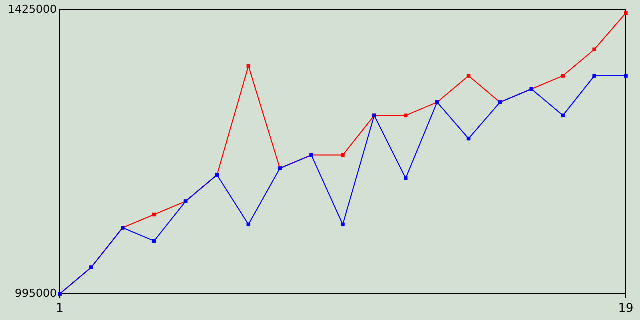  Describe the element at coordinates (60, 308) in the screenshot. I see `x-tick-label: 1` at that location.